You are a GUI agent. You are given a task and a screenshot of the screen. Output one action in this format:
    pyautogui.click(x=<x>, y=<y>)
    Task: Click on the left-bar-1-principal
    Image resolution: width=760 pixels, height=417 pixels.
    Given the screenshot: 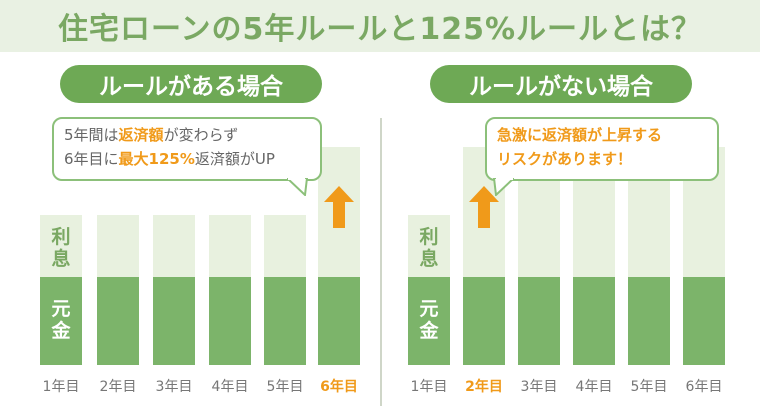 What is the action you would take?
    pyautogui.click(x=61, y=321)
    